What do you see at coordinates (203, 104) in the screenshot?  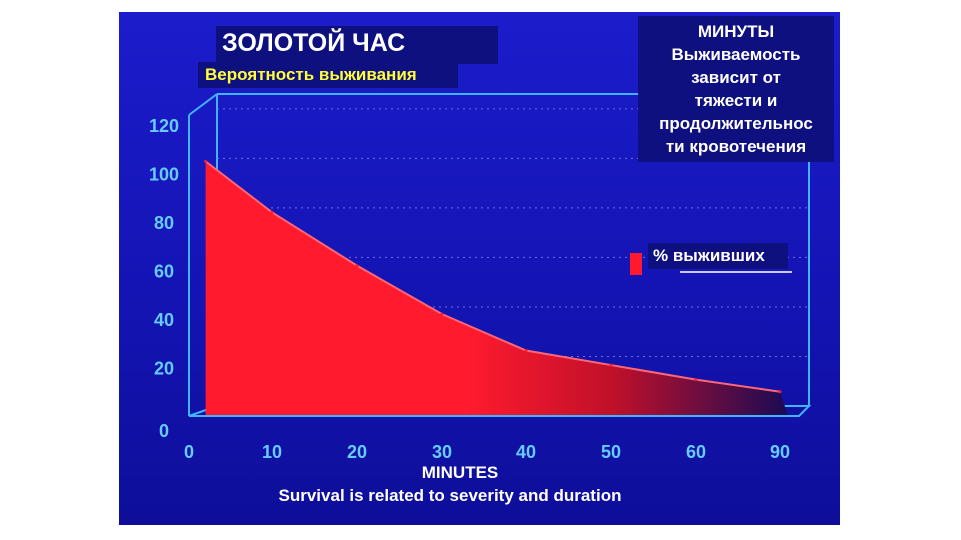 I see `side-wall-top-edge` at bounding box center [203, 104].